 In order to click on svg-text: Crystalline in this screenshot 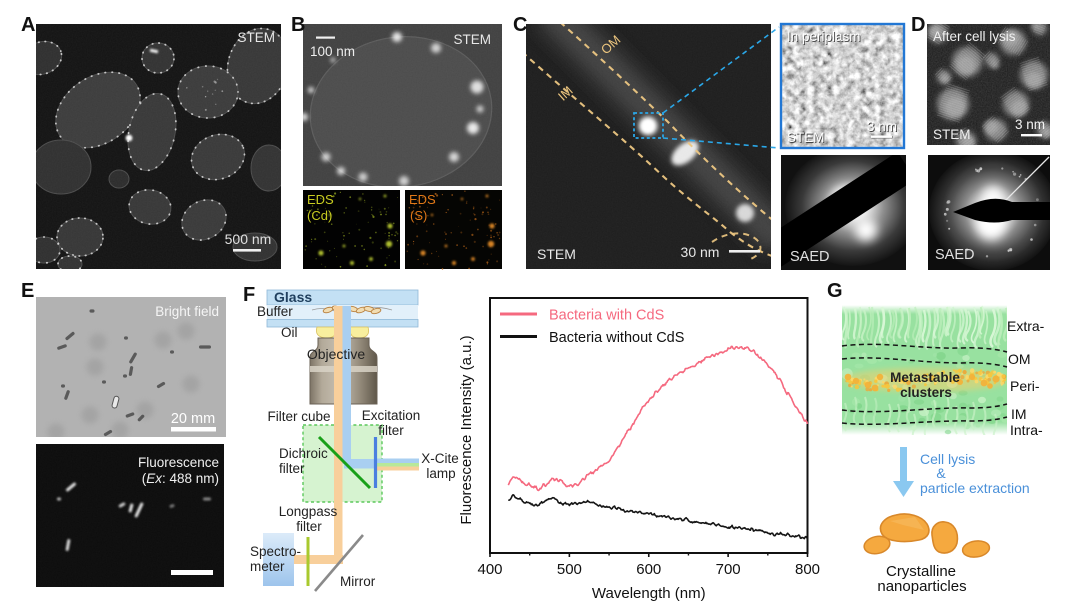, I will do `click(921, 571)`.